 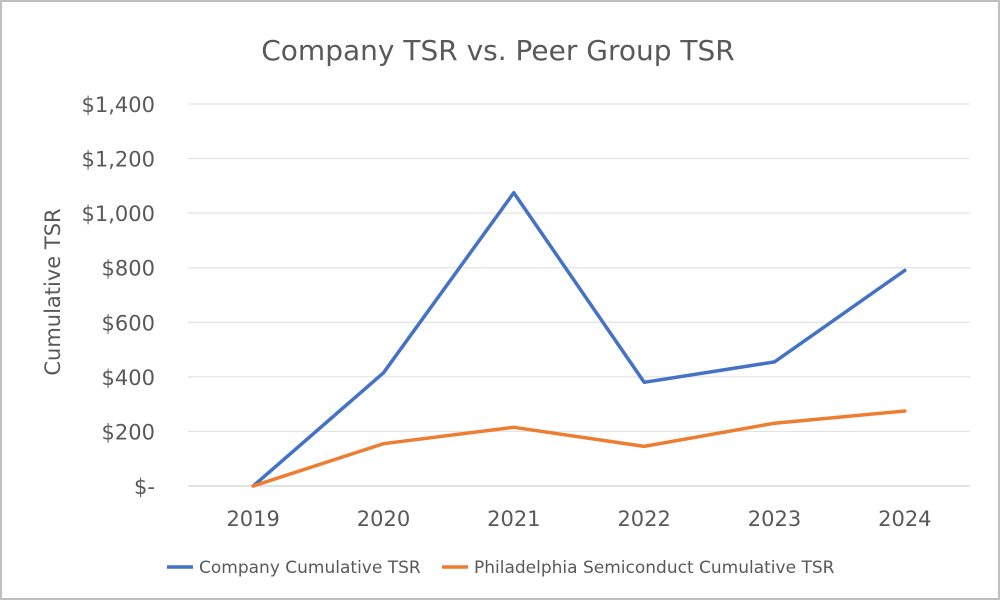 What do you see at coordinates (498, 50) in the screenshot?
I see `chart-title: Company TSR vs. Peer Group TSR` at bounding box center [498, 50].